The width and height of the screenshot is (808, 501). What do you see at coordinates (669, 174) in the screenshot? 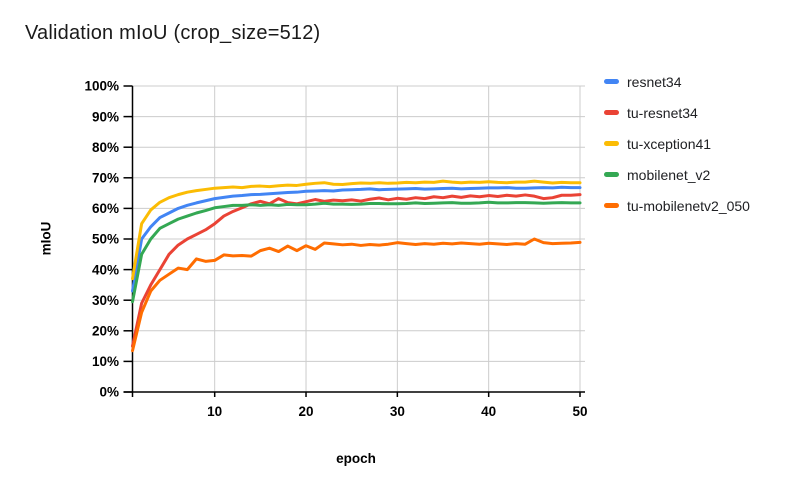
I see `legend-label: mobilenet_v2` at bounding box center [669, 174].